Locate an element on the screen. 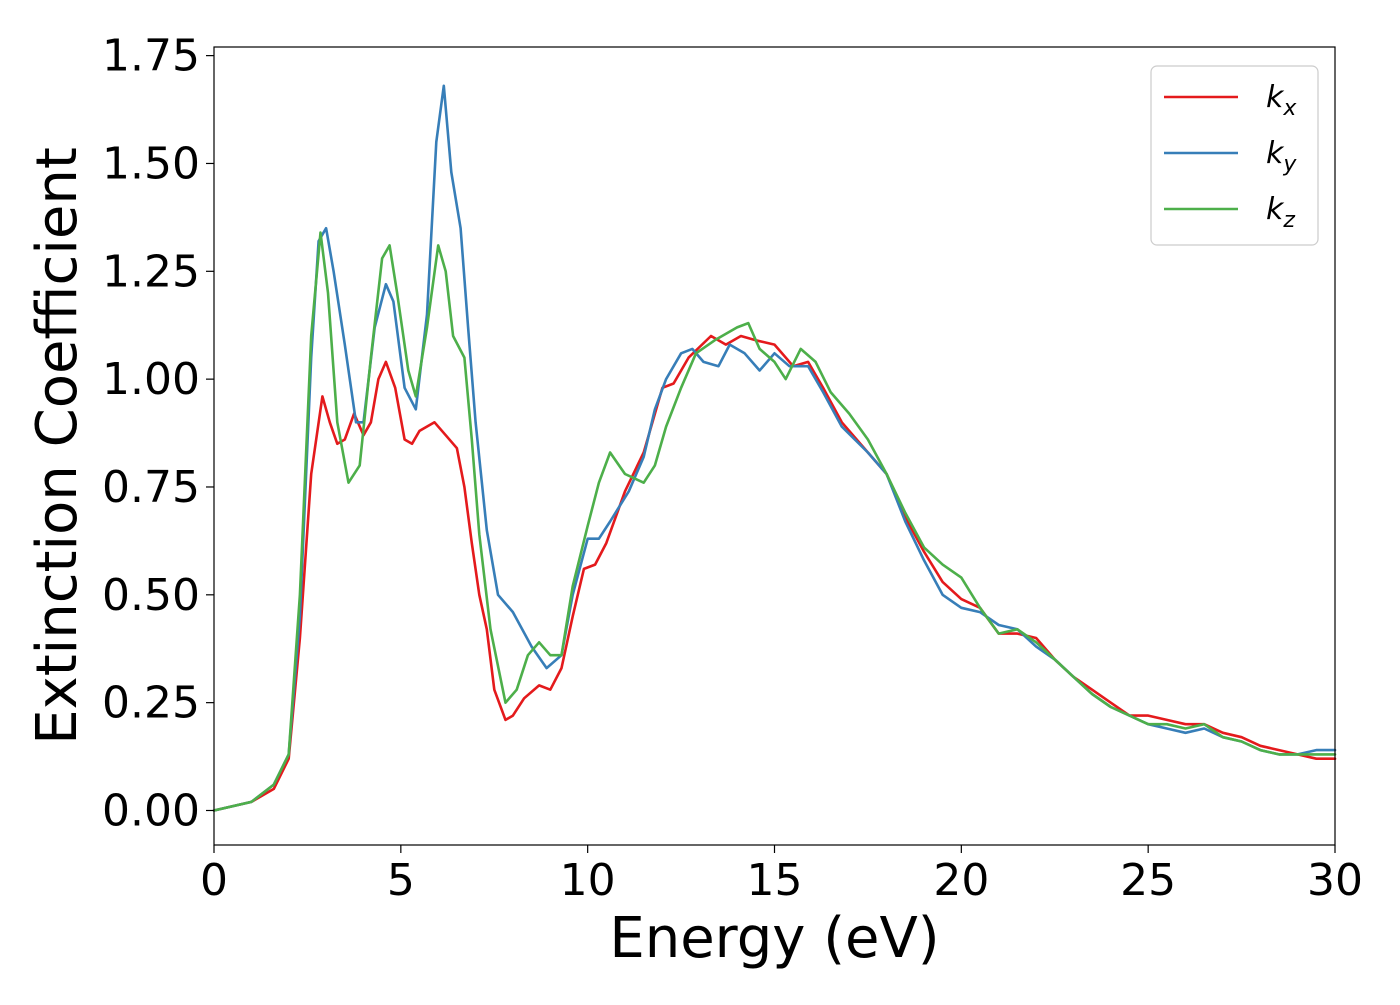  legend-label-ky: ky is located at coordinates (1281, 156).